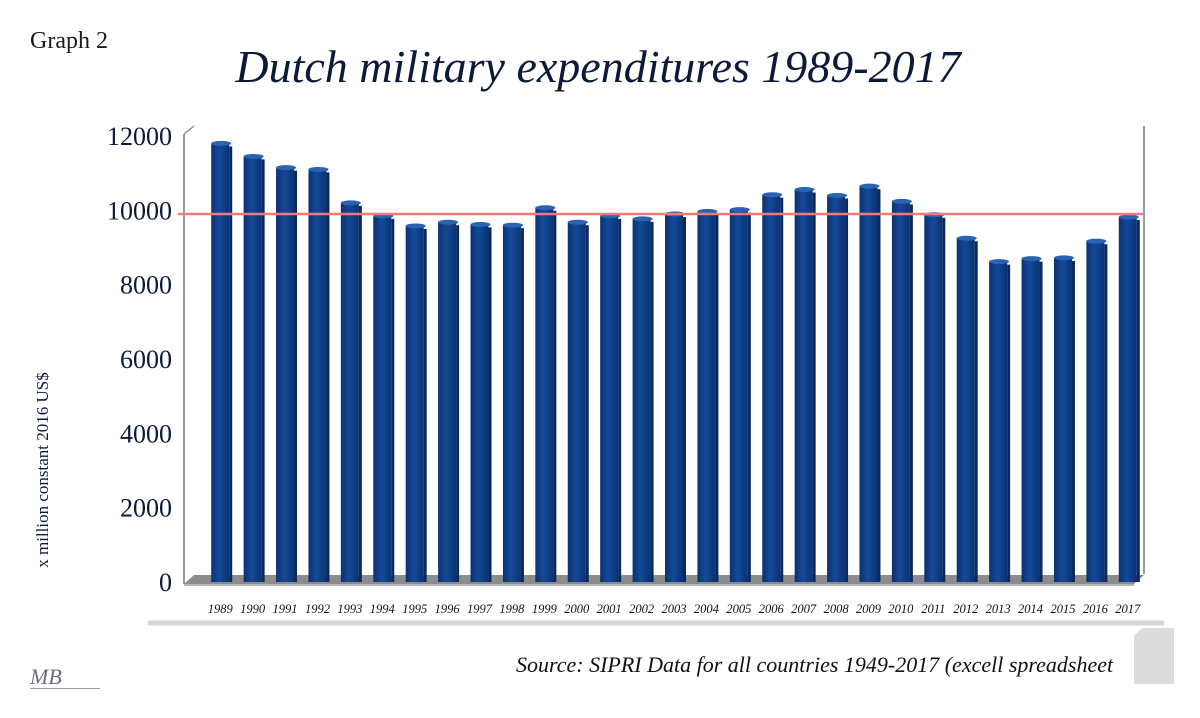 The image size is (1200, 718). Describe the element at coordinates (740, 394) in the screenshot. I see `bar-2005` at that location.